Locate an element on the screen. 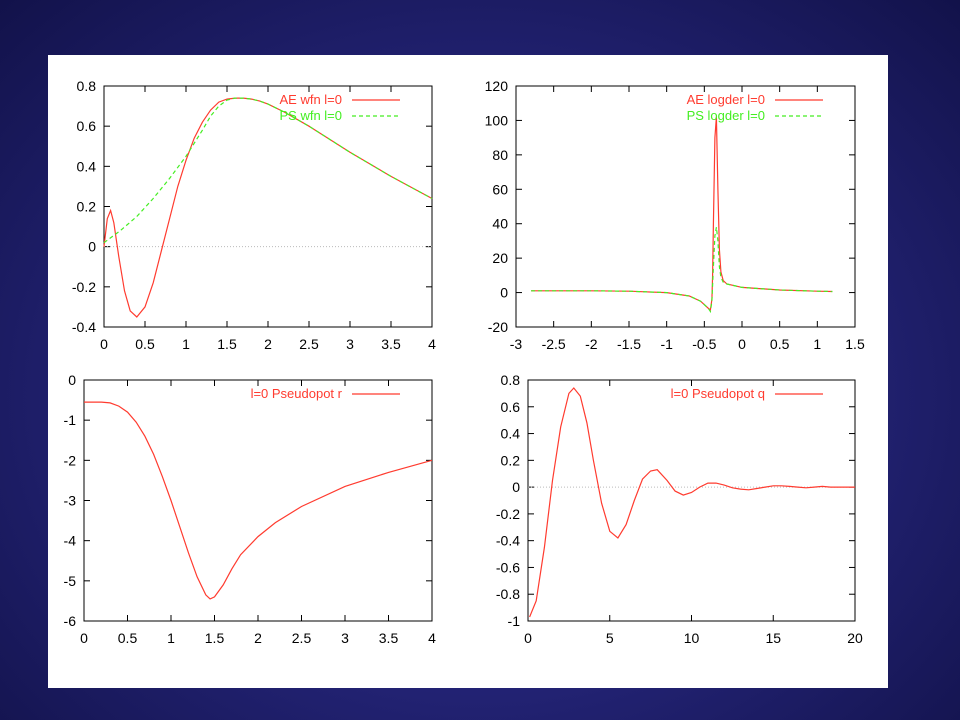 The image size is (960, 720). chart-4-ytick-label: -0.6 is located at coordinates (508, 567).